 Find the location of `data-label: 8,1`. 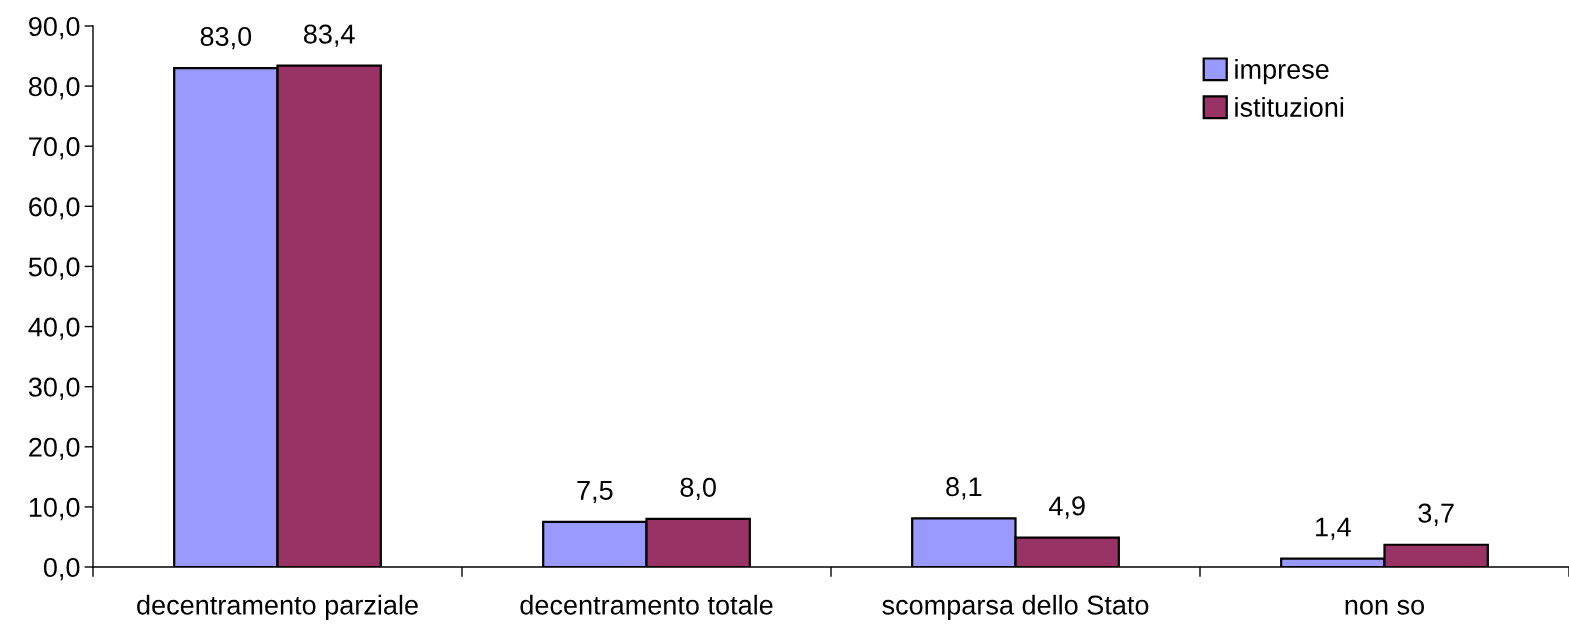

data-label: 8,1 is located at coordinates (964, 488).